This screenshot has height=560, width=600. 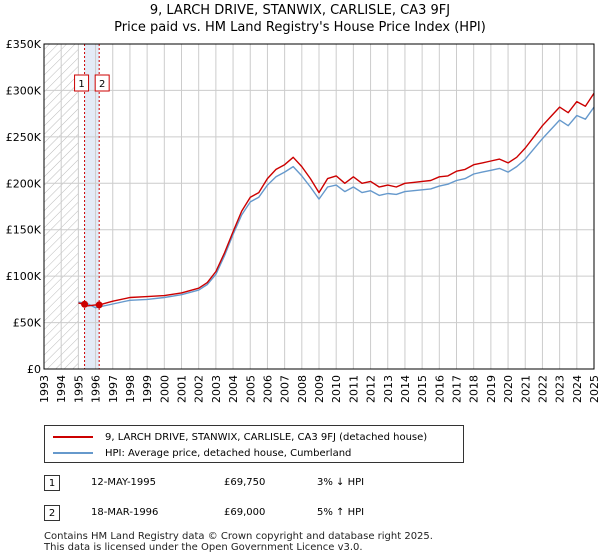 I want to click on y-tick-label: £50K, so click(x=27, y=323).